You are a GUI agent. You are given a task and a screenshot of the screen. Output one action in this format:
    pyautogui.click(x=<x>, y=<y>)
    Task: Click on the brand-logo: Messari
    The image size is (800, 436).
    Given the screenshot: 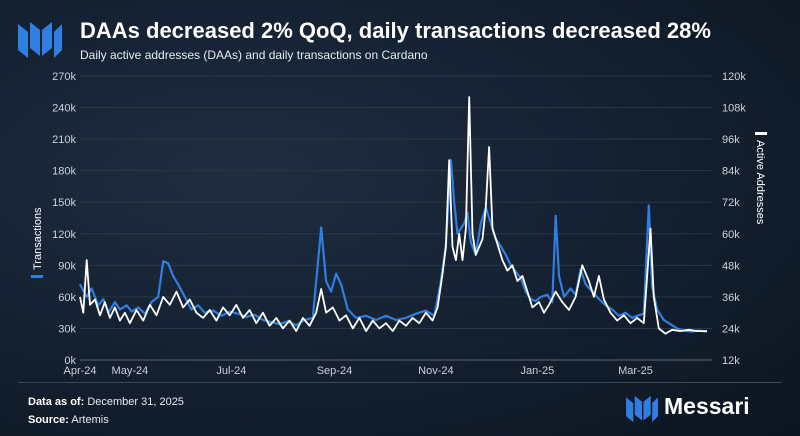 What is the action you would take?
    pyautogui.click(x=701, y=407)
    